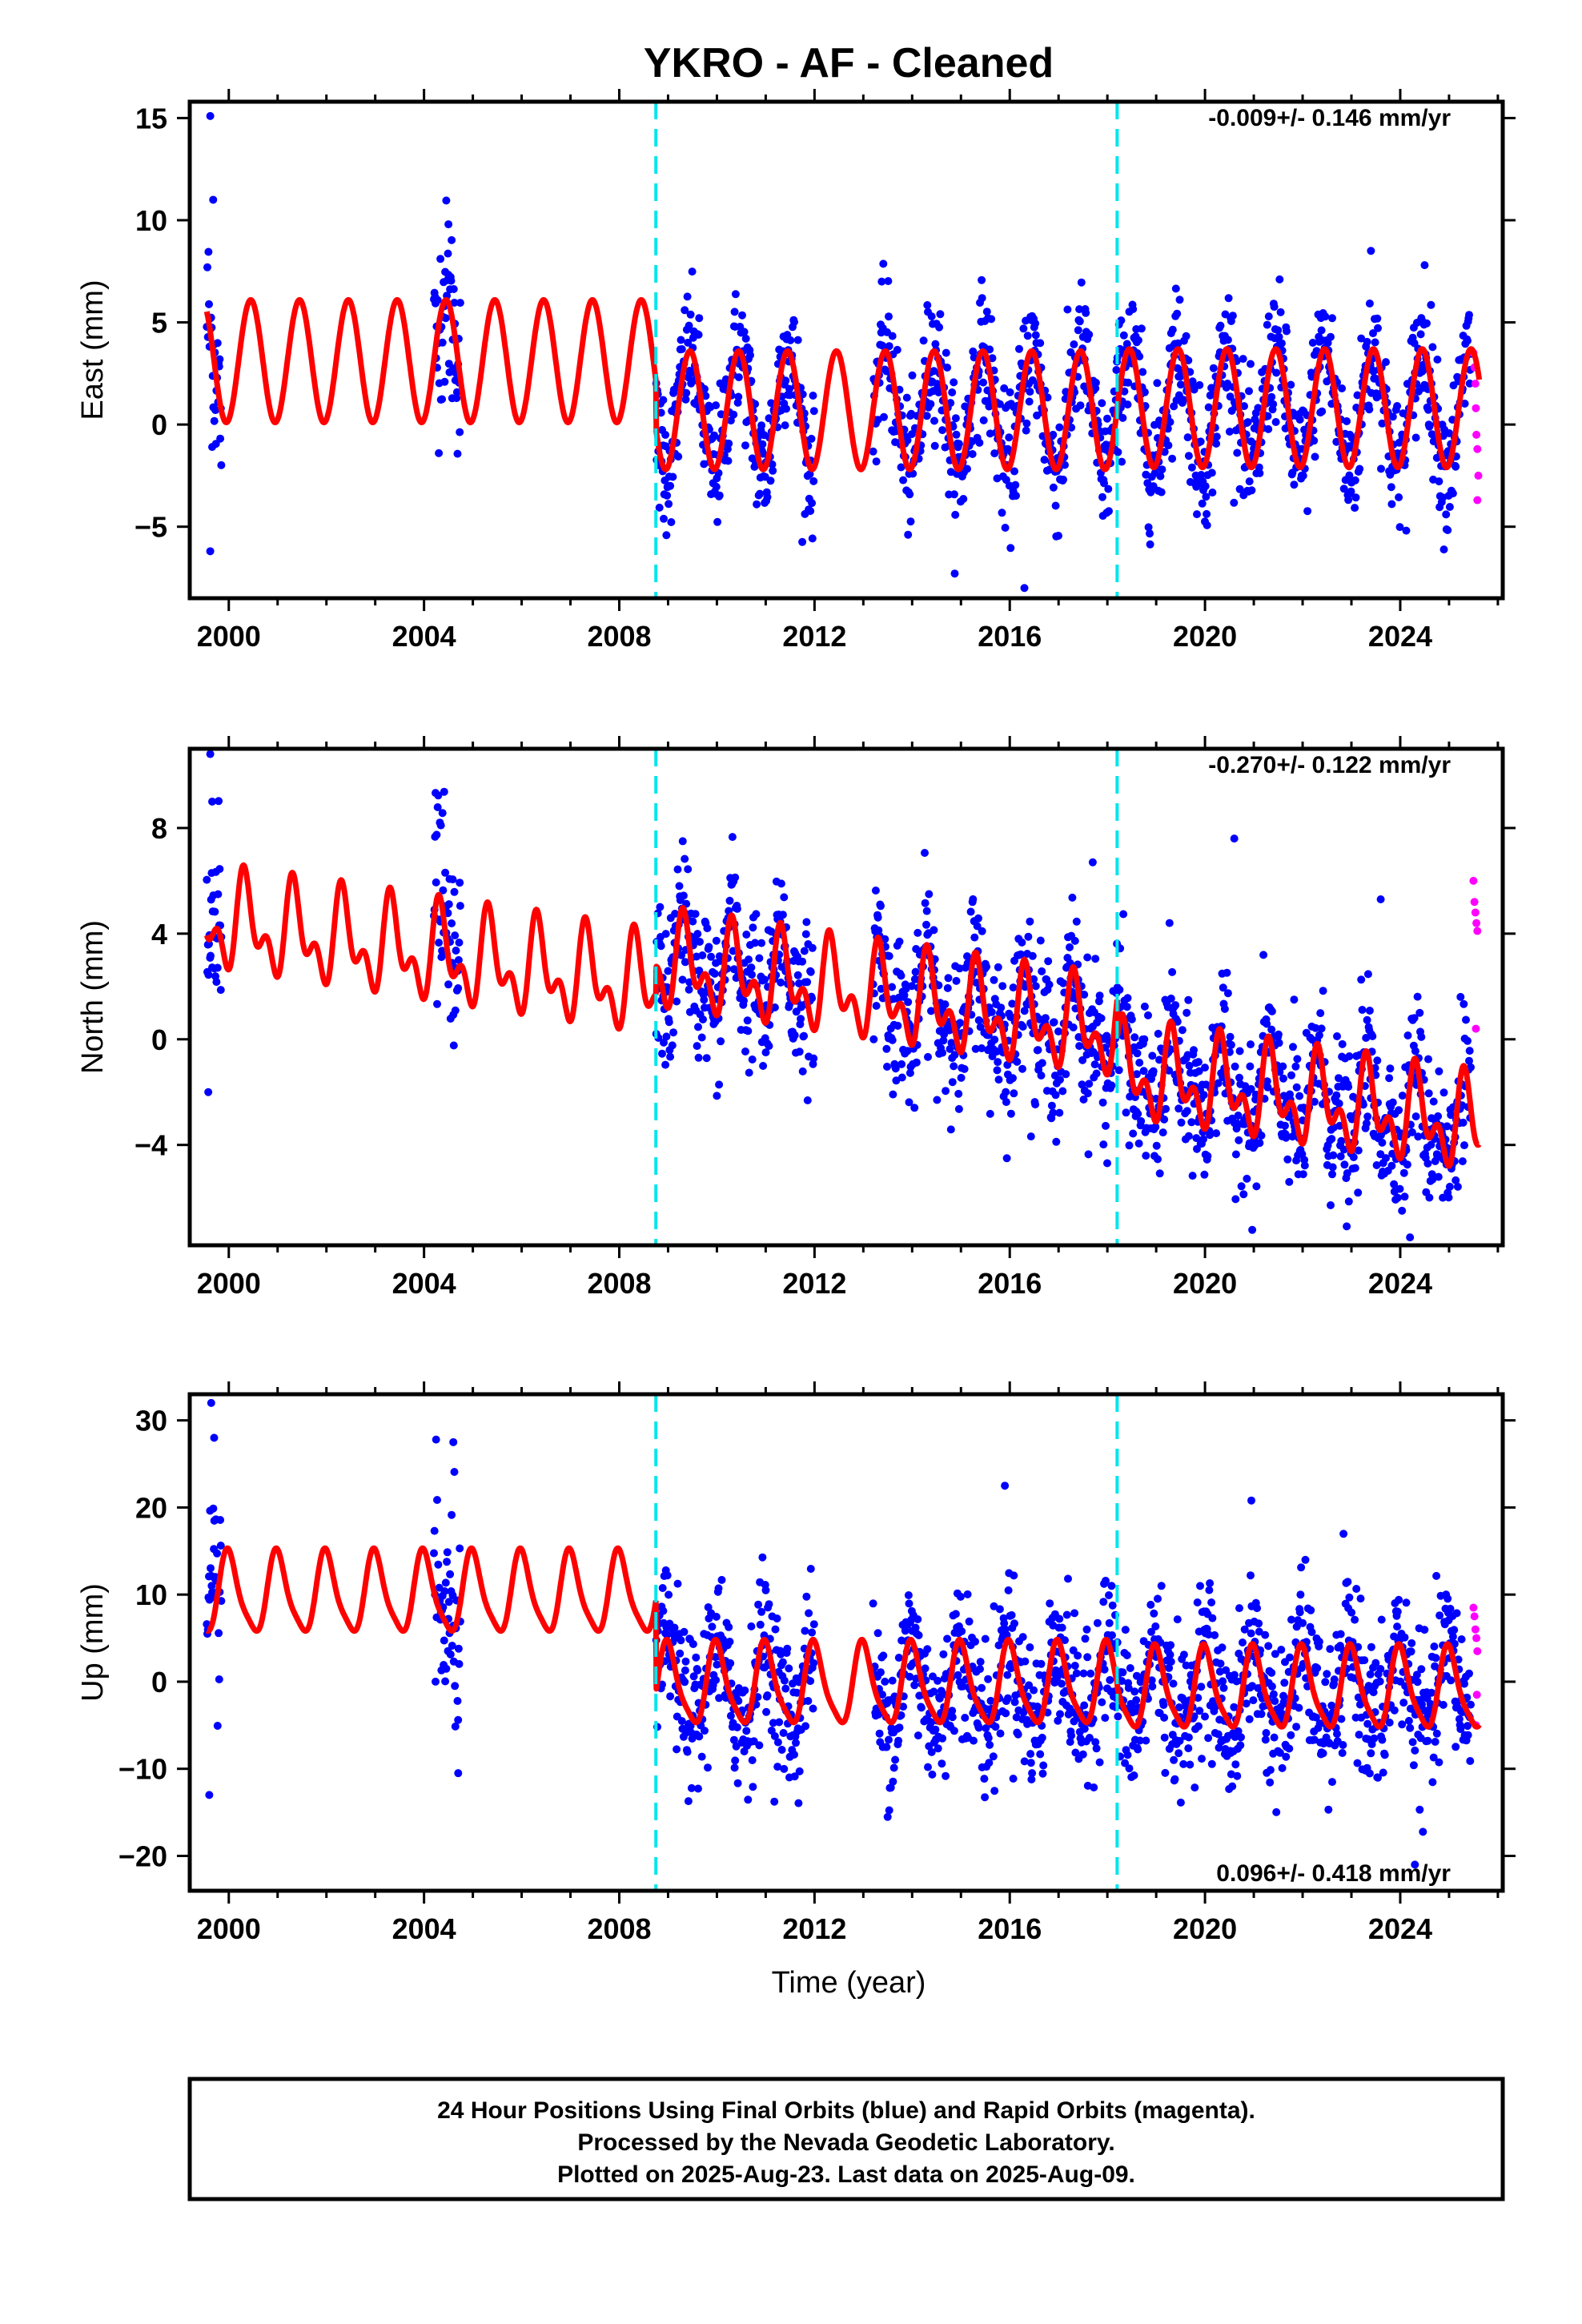  I want to click on x-axis-label: Time (year), so click(849, 1983).